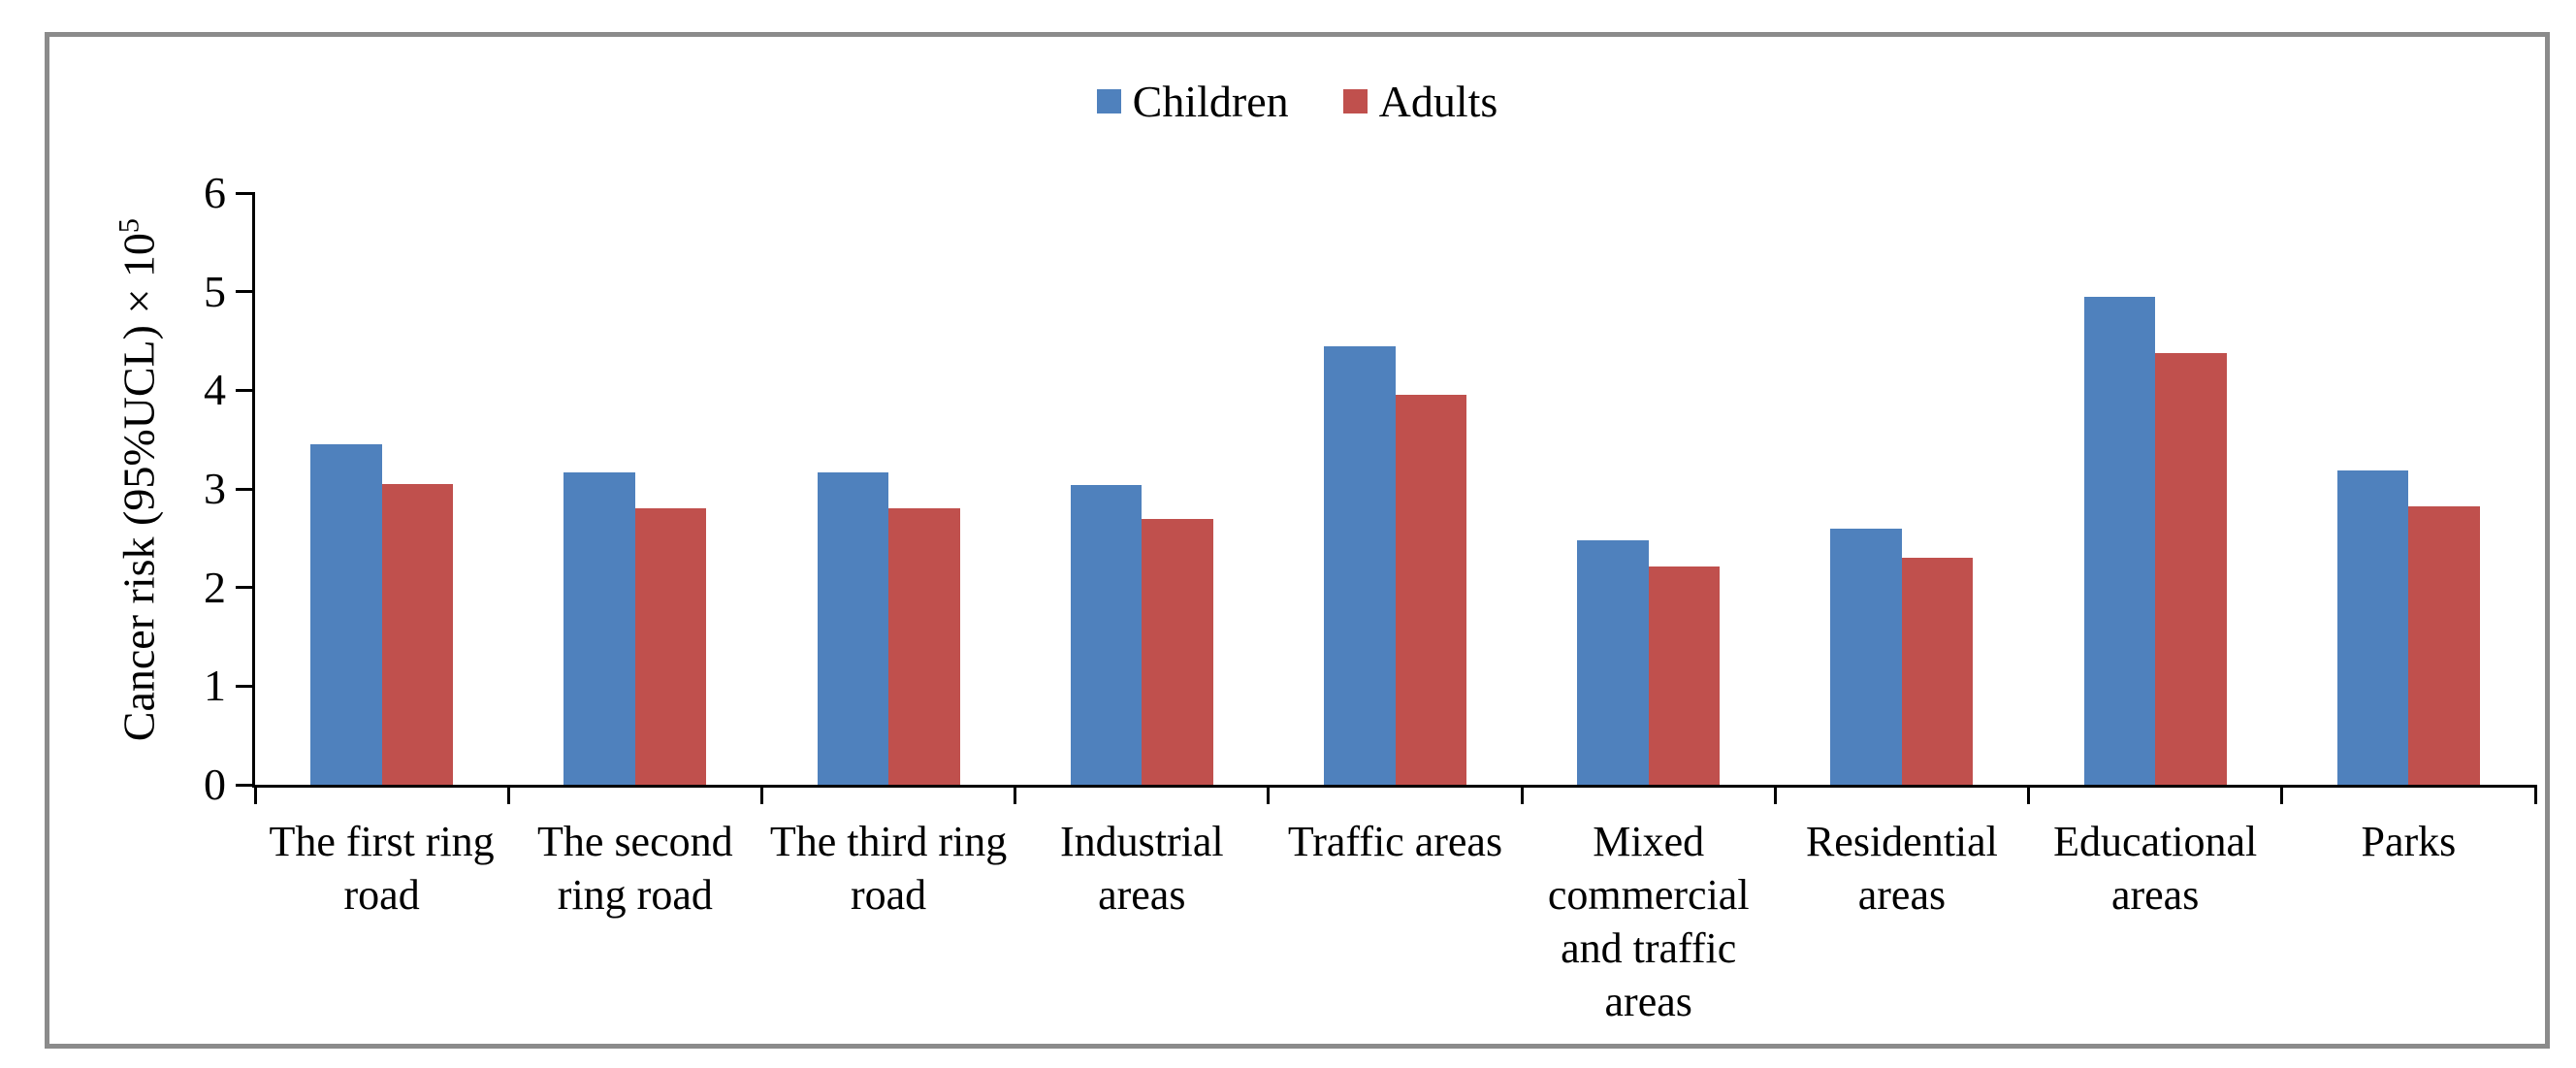  I want to click on x-label-4: Traffic areas, so click(1395, 842).